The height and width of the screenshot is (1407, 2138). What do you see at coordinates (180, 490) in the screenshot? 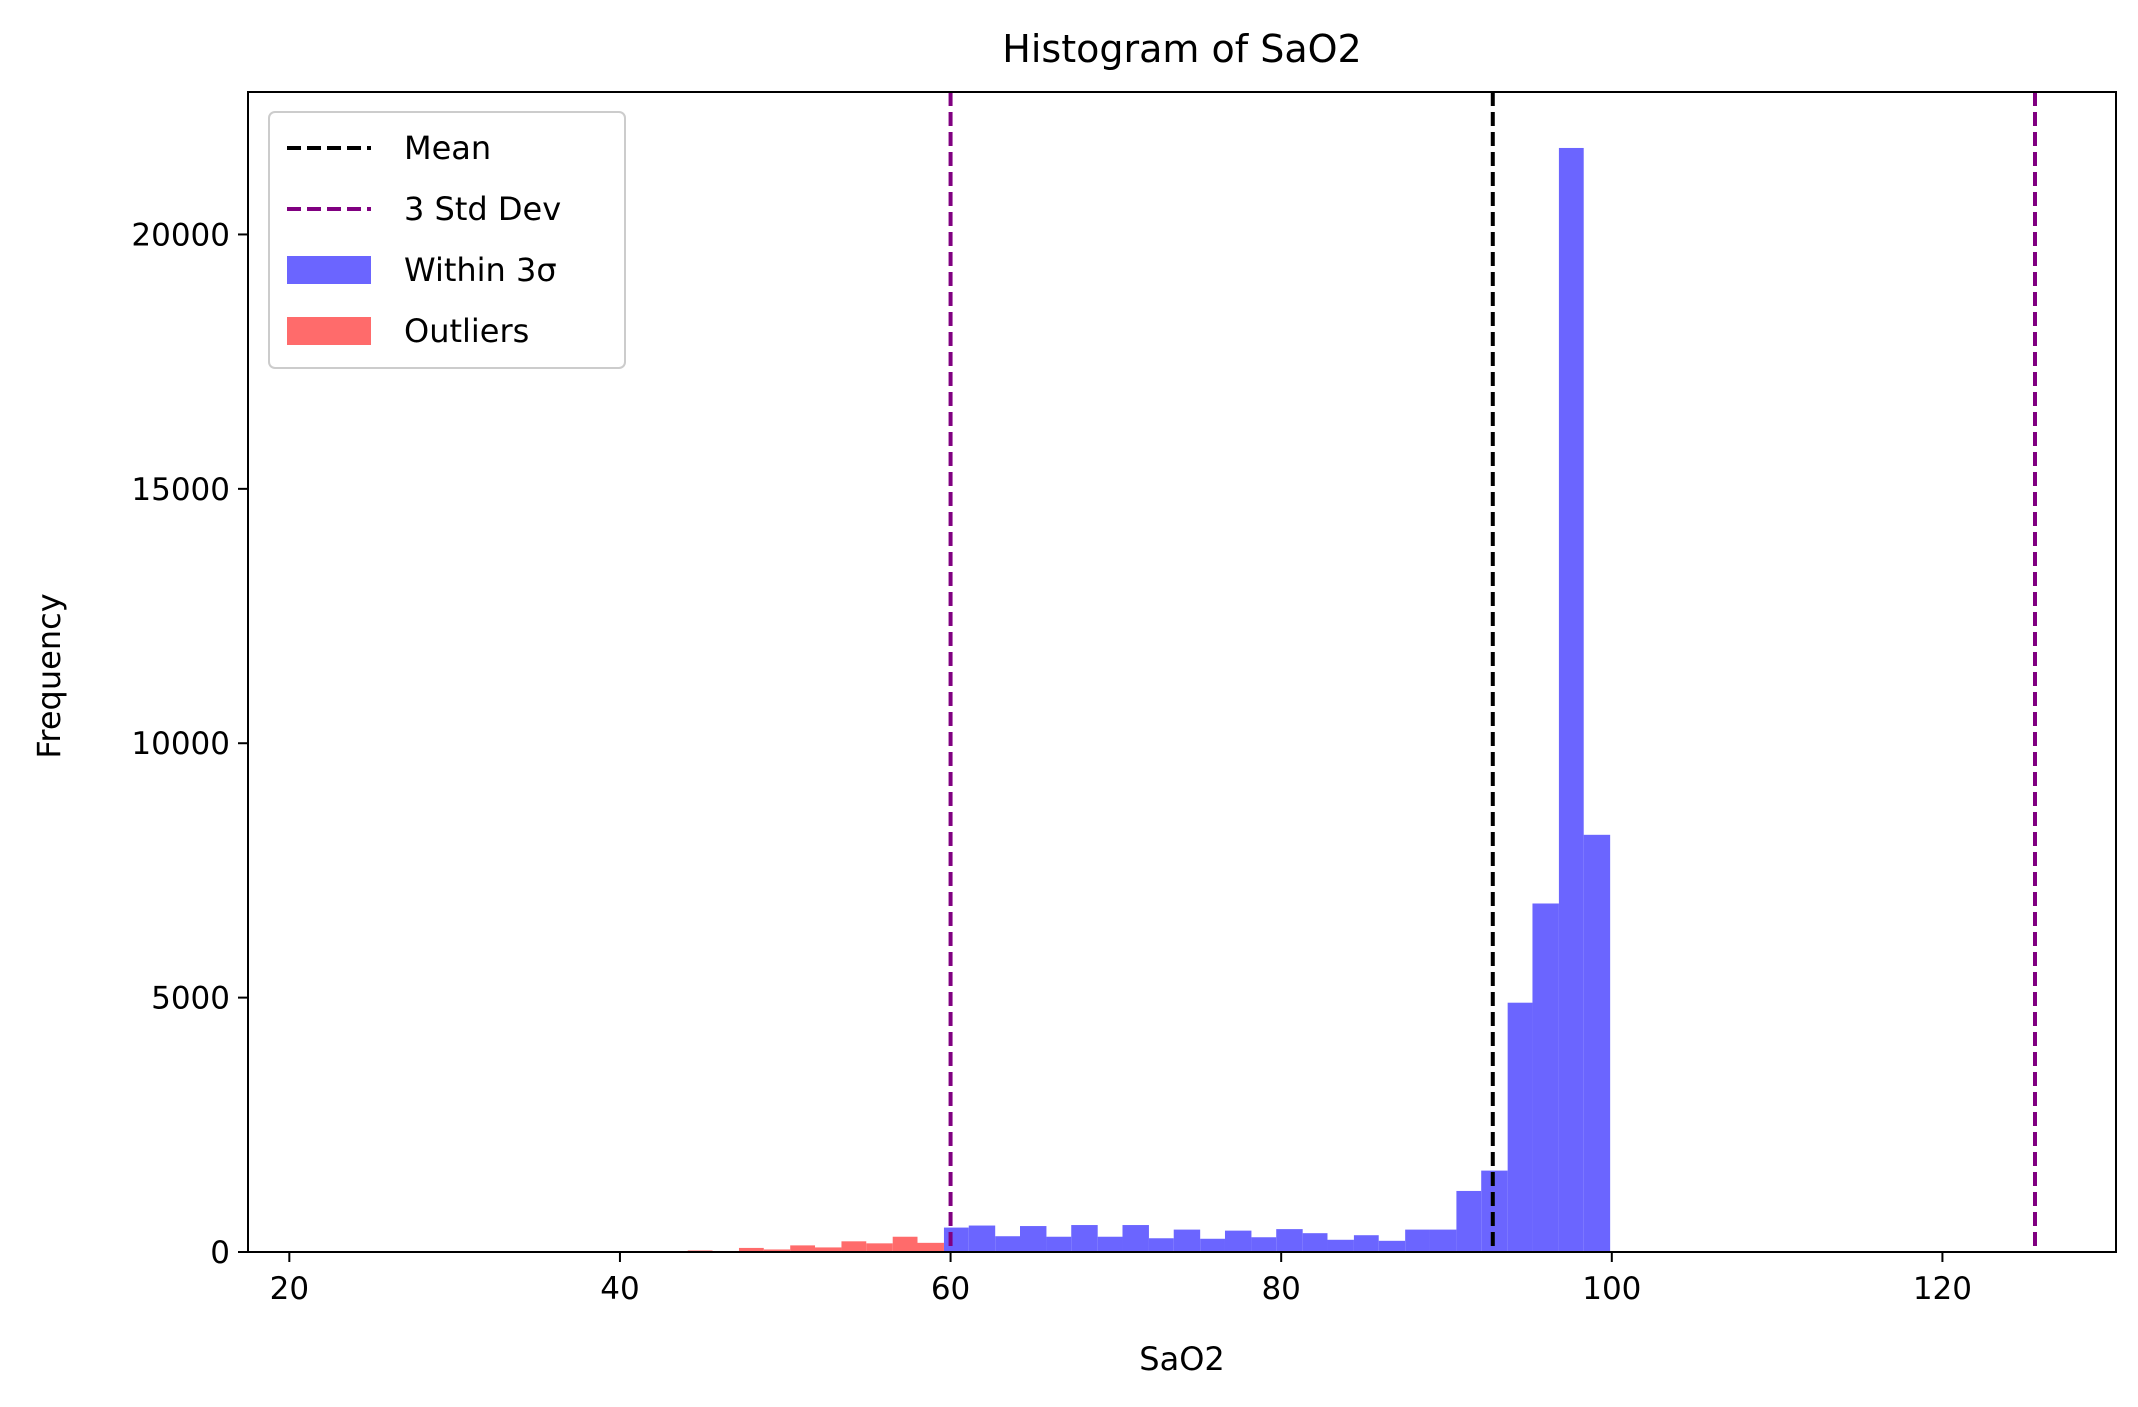
I see `y-tick-label-15000: 15000` at bounding box center [180, 490].